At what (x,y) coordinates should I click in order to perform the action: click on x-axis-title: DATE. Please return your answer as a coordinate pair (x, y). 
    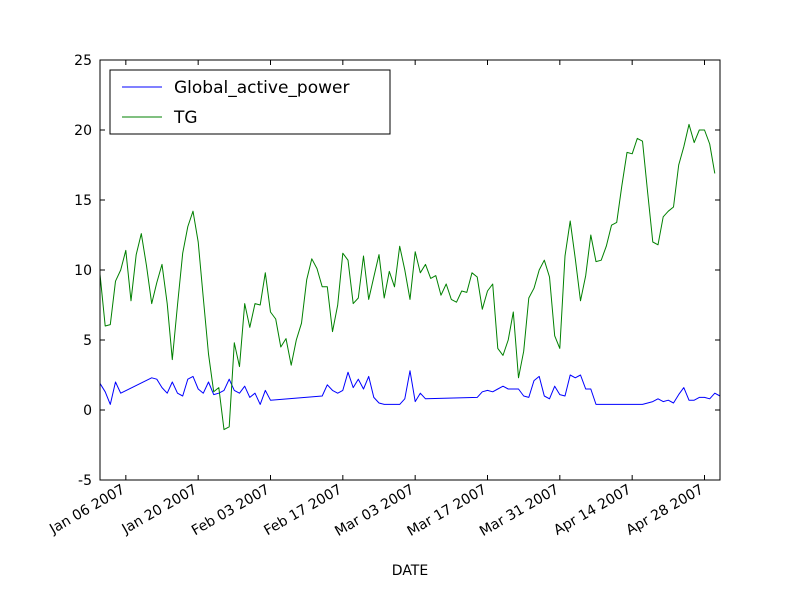
    Looking at the image, I should click on (410, 571).